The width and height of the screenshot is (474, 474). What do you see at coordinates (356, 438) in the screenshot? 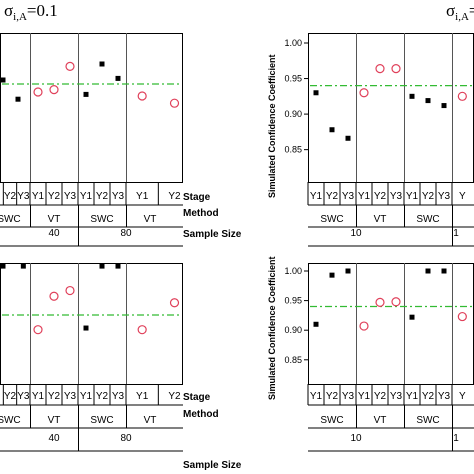
I see `sample-size-label: 10` at bounding box center [356, 438].